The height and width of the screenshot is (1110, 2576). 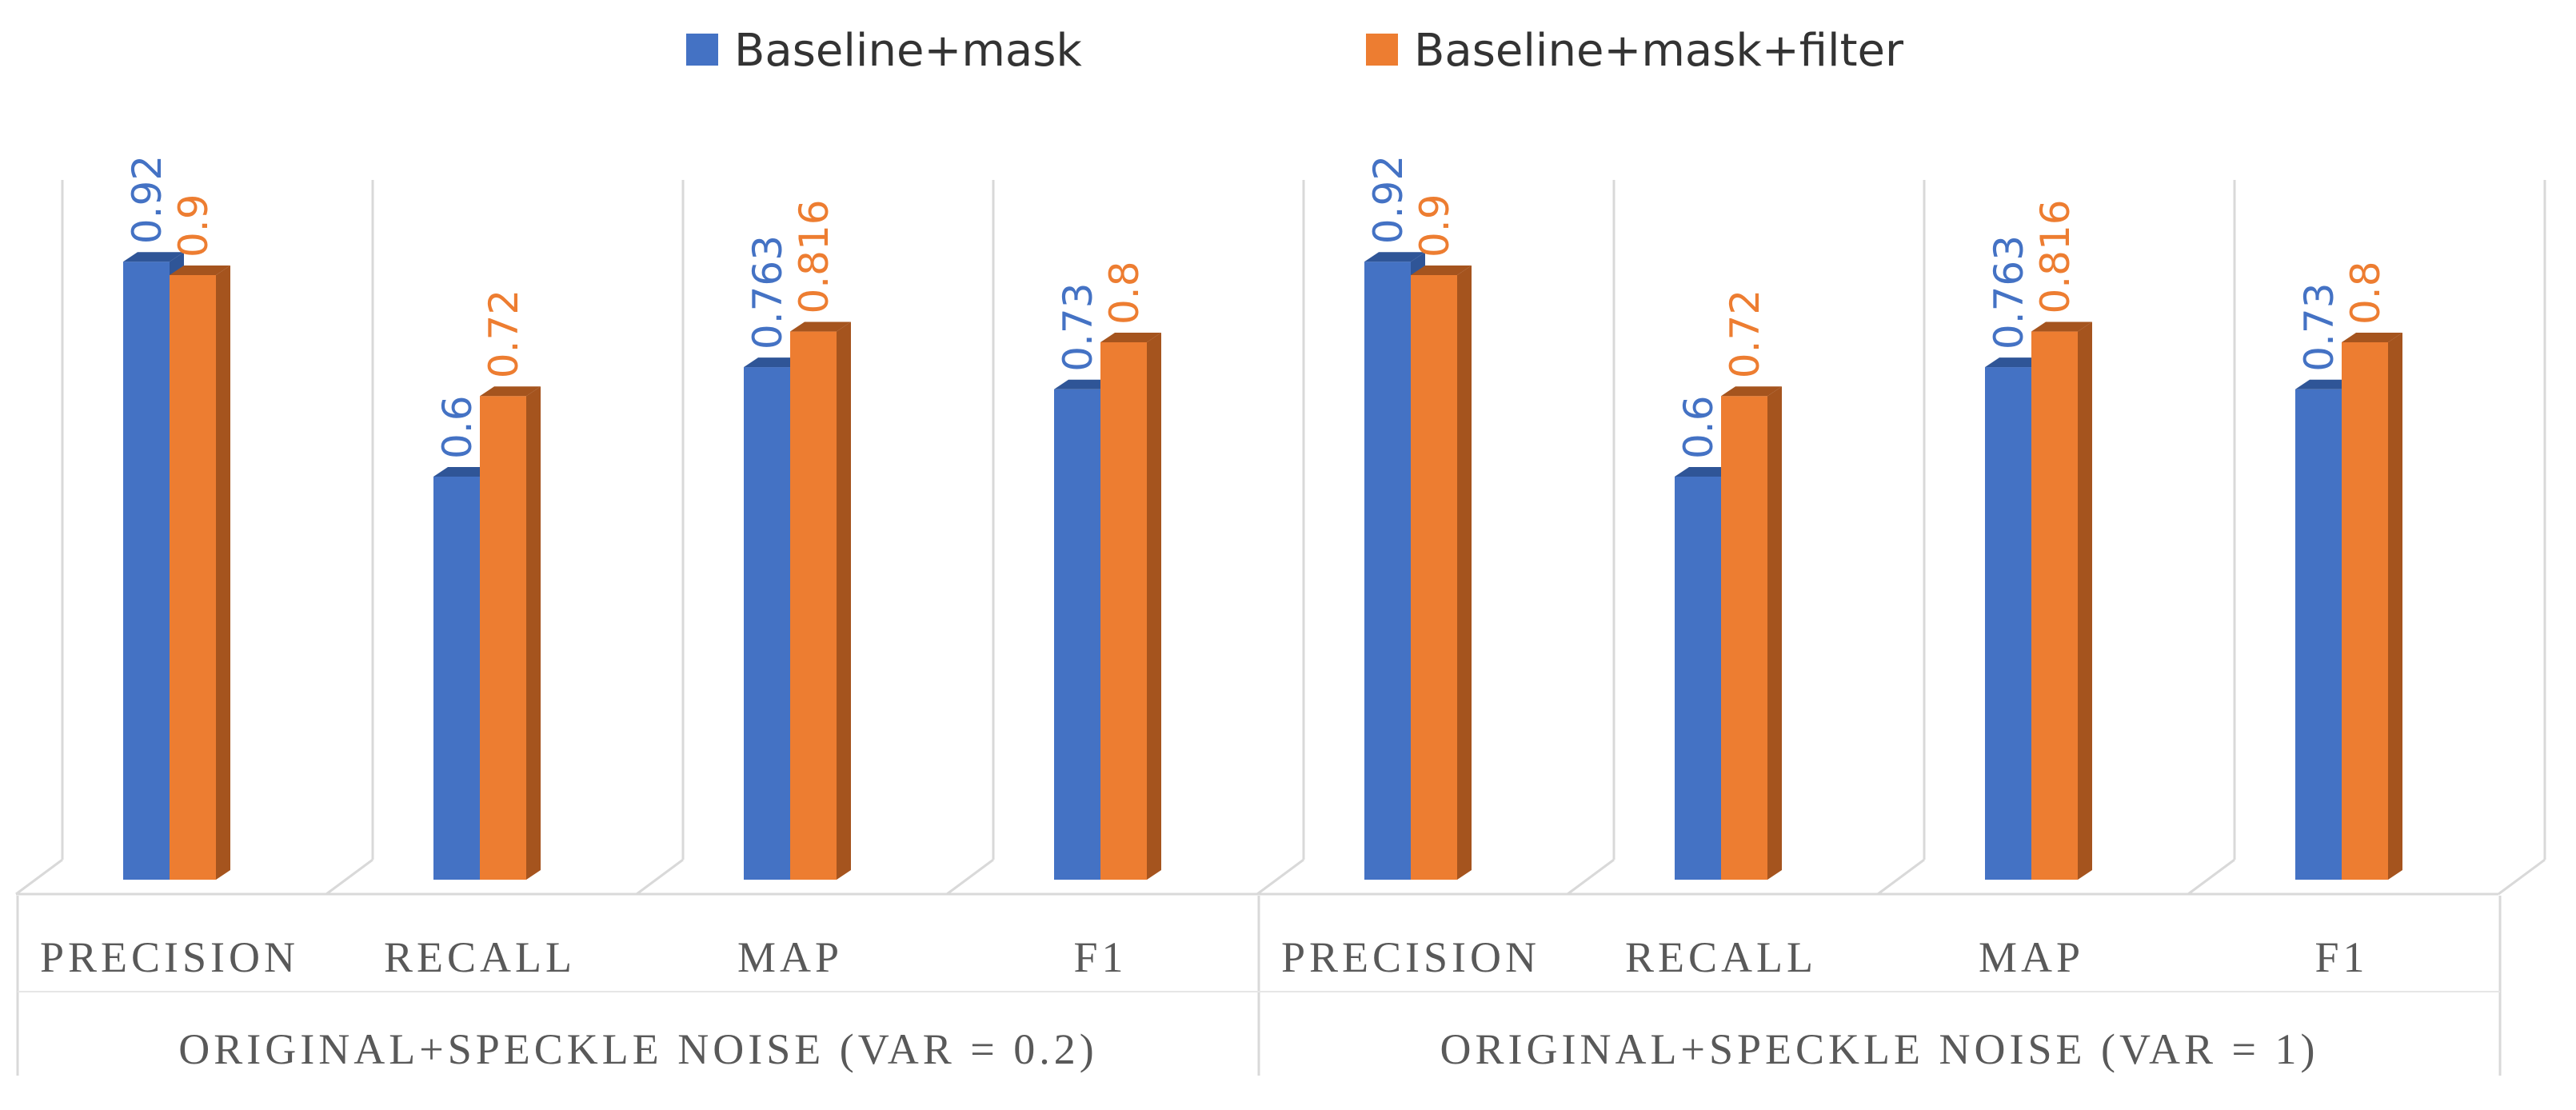 I want to click on group-label: ORIGINAL+SPECKLE NOISE (VAR = 1), so click(x=1879, y=1049).